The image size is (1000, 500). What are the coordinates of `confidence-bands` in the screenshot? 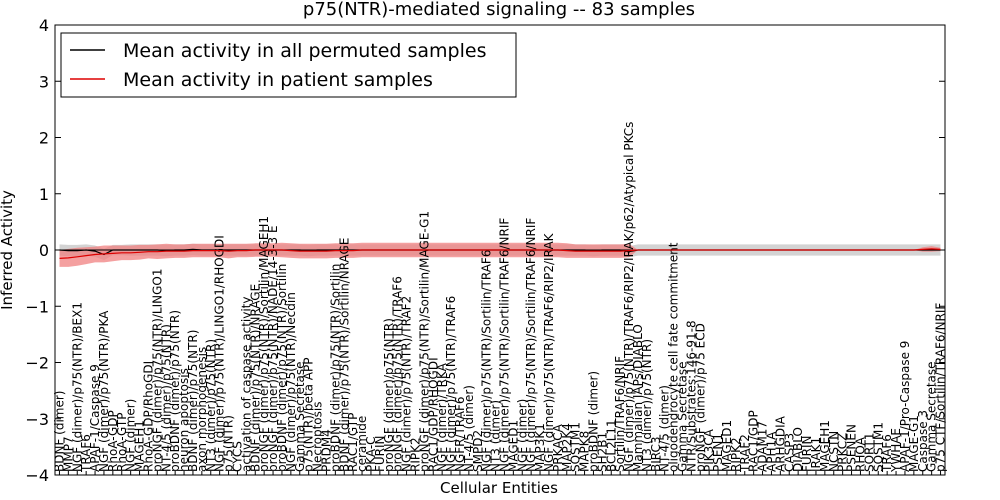 It's located at (500, 254).